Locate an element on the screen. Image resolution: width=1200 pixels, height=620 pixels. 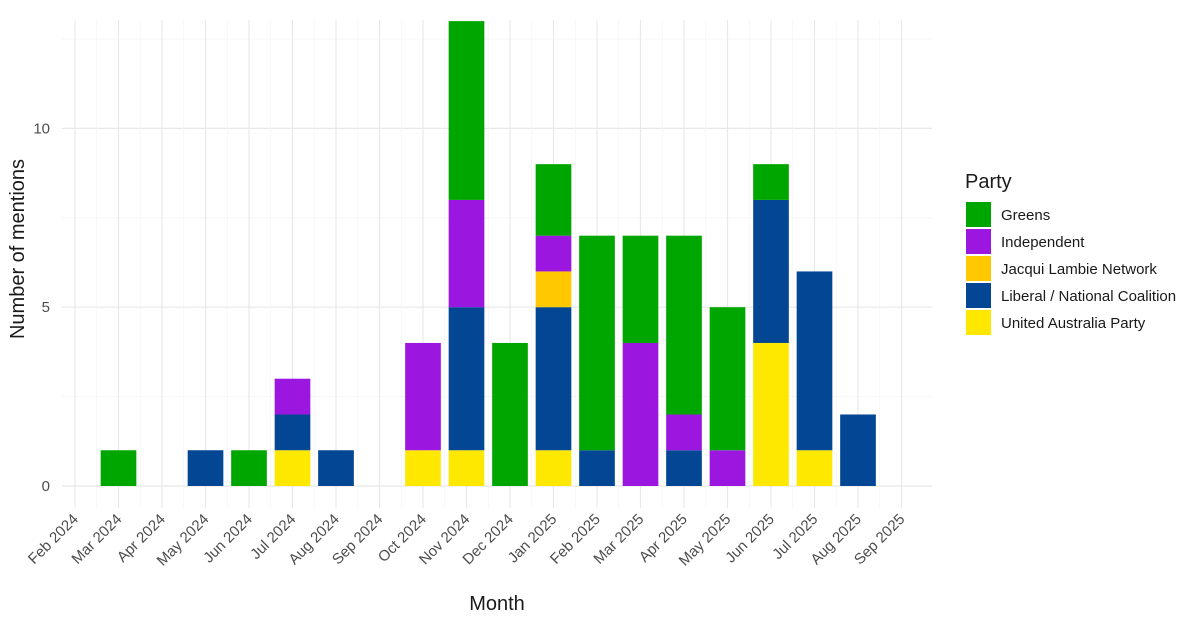
legend-label: Greens is located at coordinates (1025, 215).